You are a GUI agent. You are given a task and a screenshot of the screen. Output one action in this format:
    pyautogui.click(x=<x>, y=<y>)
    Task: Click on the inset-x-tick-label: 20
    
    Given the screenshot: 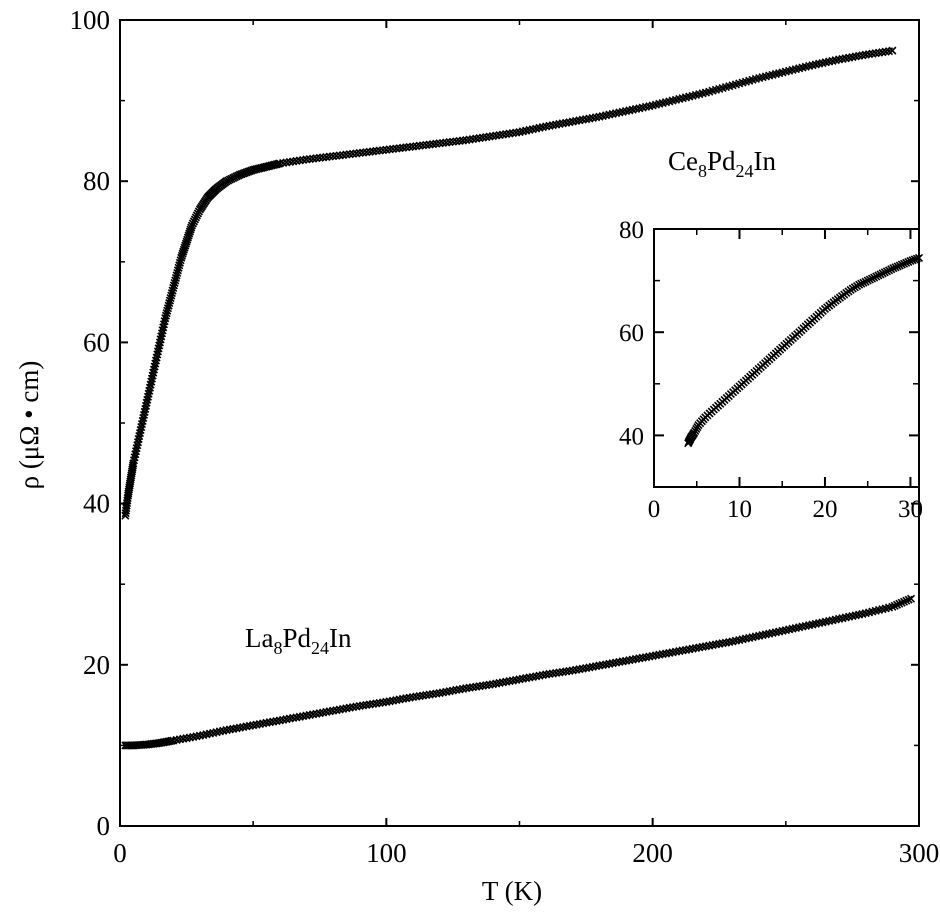 What is the action you would take?
    pyautogui.click(x=824, y=509)
    